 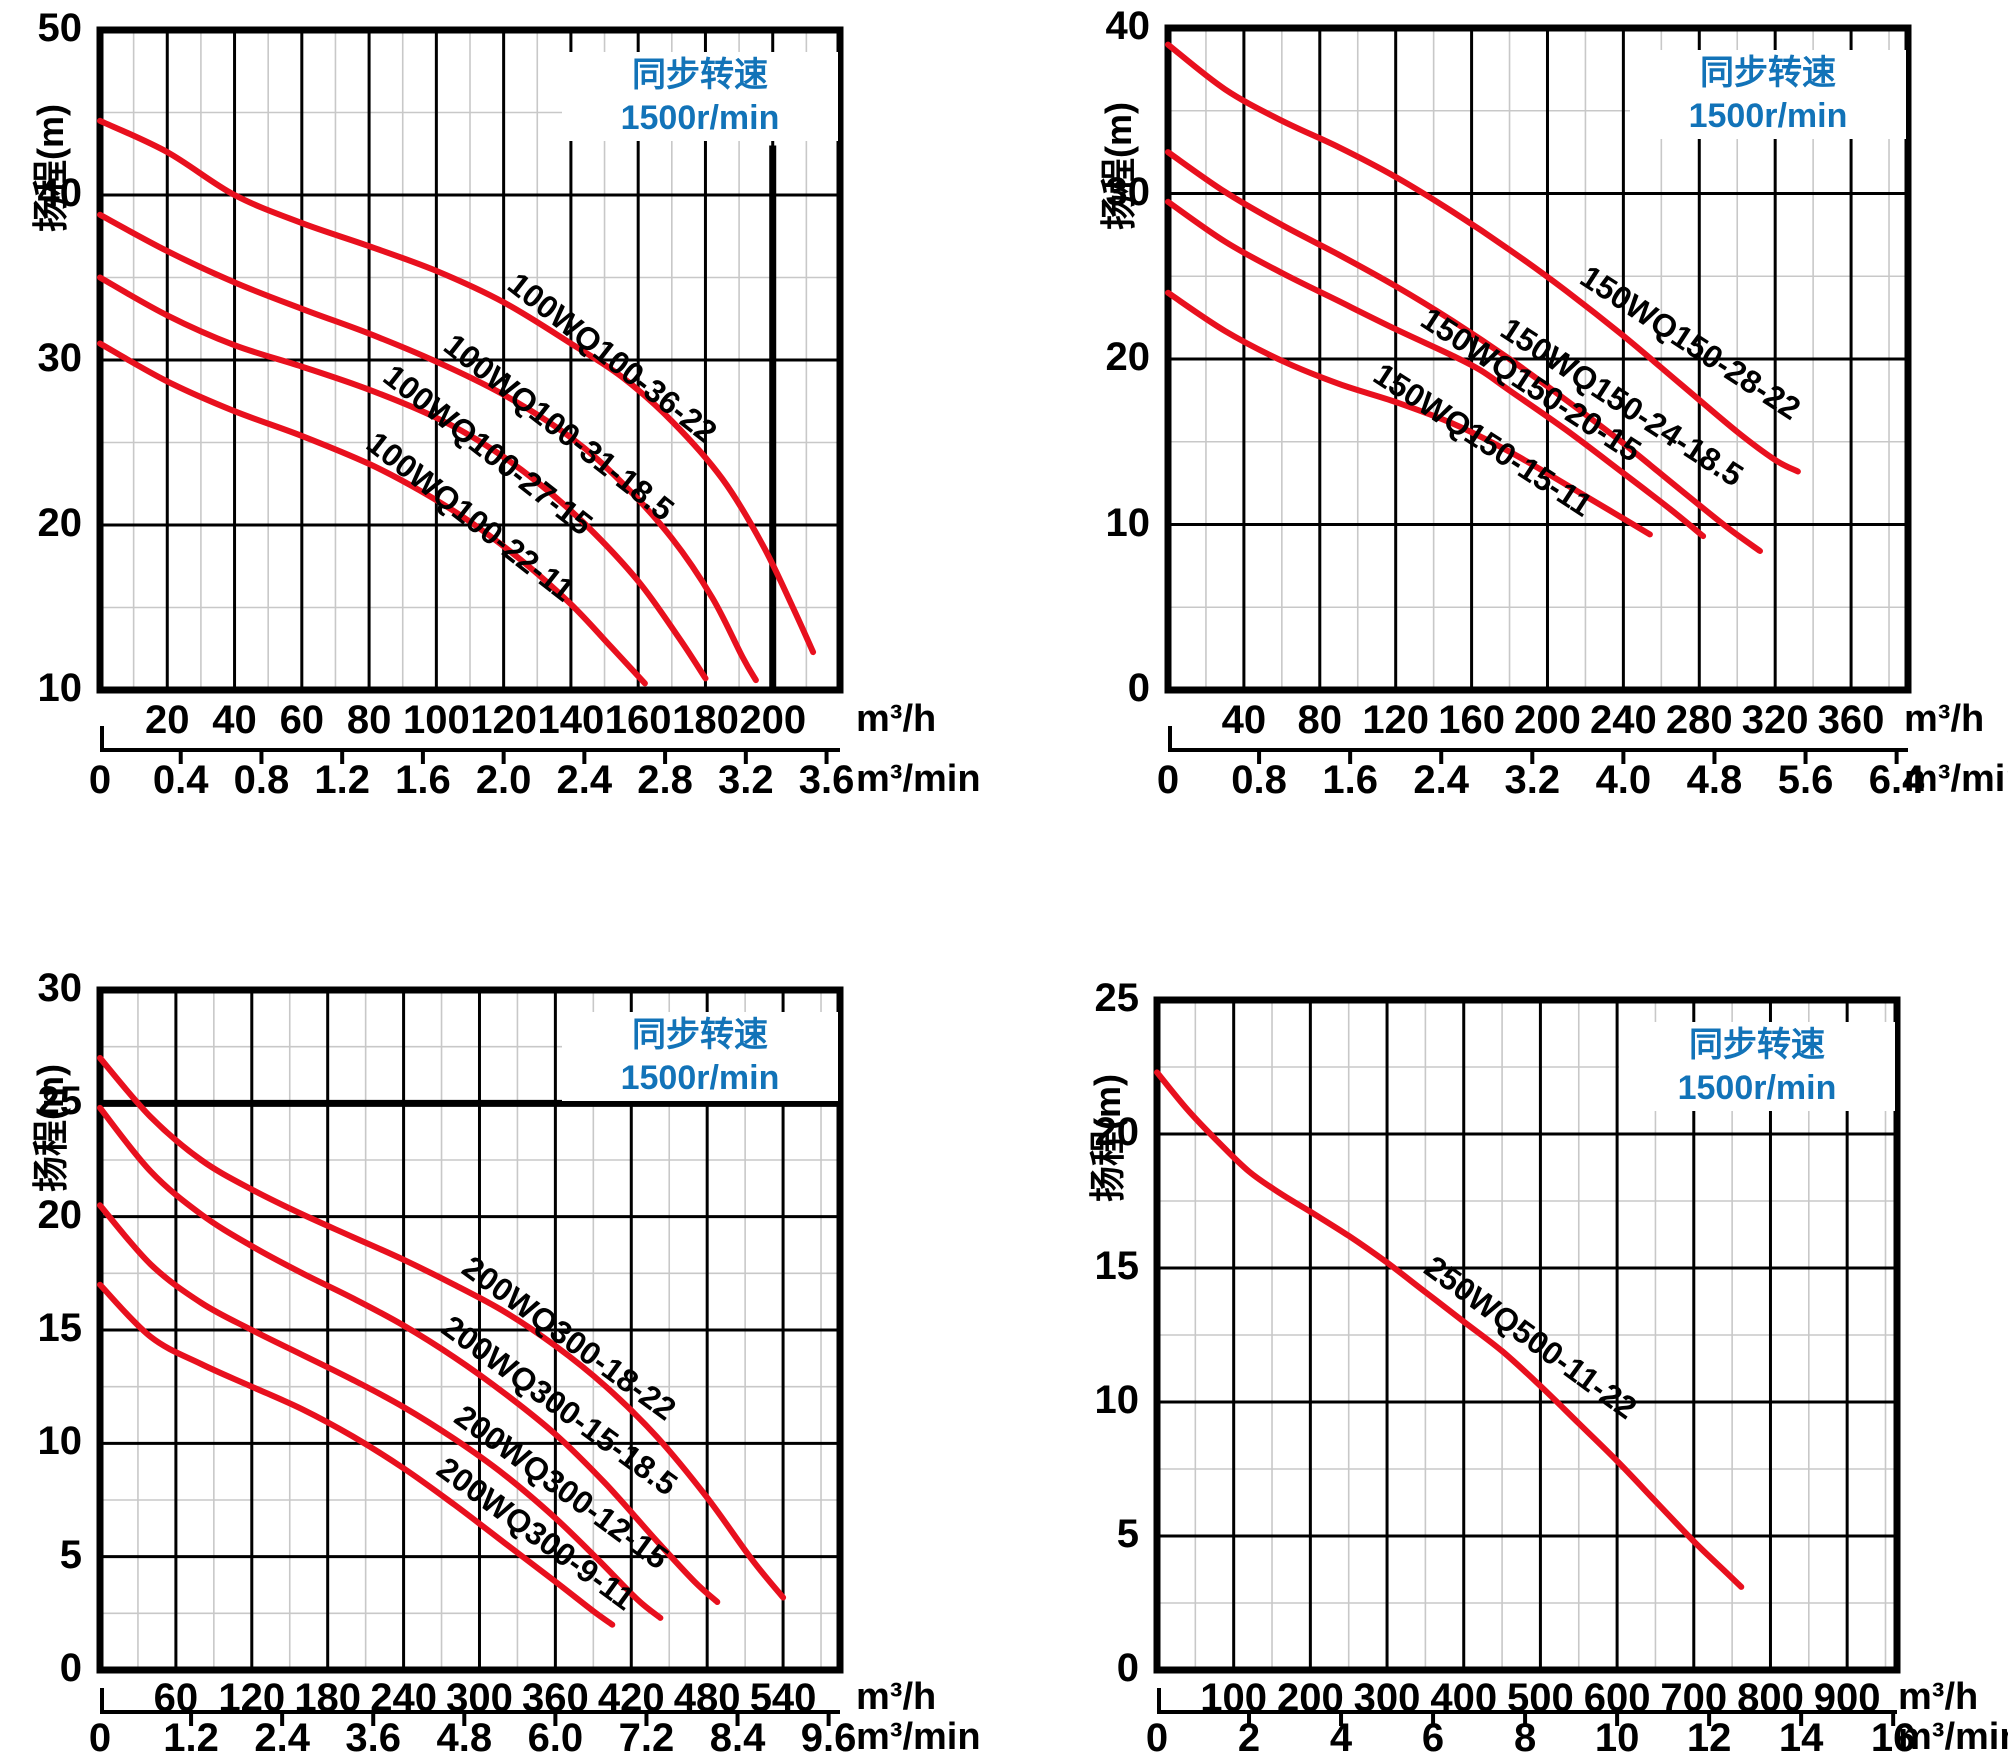 I want to click on x-hour-tick-label: 40, so click(x=1244, y=720).